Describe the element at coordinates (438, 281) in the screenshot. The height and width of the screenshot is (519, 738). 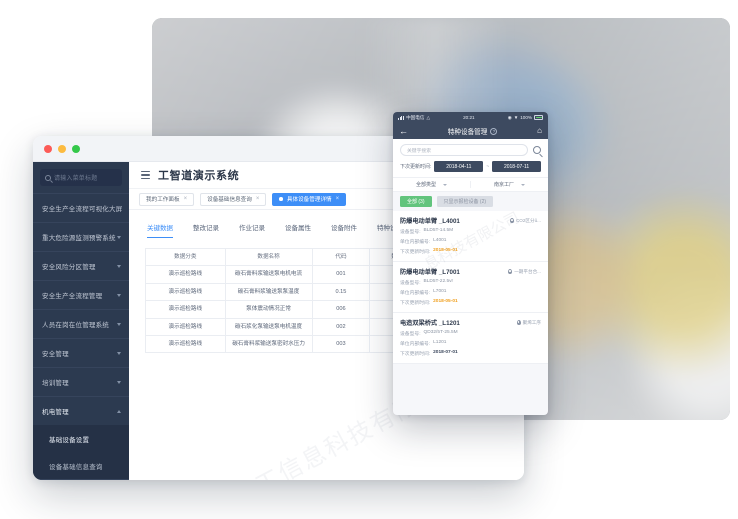
I see `field-value: BLD5T-22.5vr` at that location.